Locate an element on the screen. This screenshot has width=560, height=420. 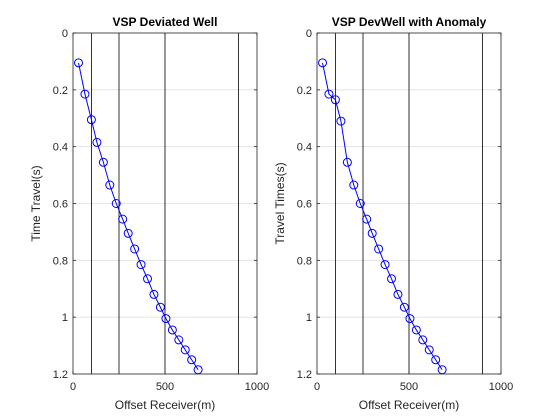
y-tick-label-right-6: 1.2 is located at coordinates (304, 375).